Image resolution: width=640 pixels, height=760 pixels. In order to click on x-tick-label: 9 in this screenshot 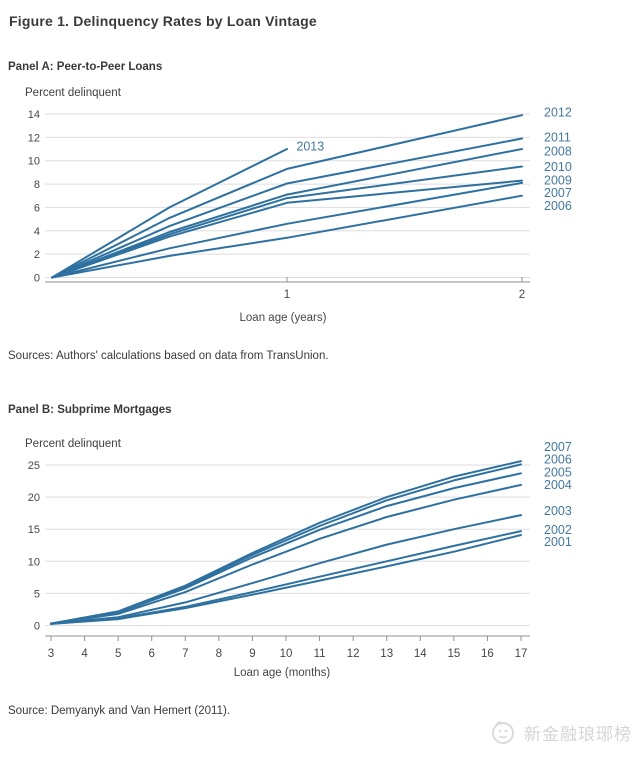, I will do `click(252, 654)`.